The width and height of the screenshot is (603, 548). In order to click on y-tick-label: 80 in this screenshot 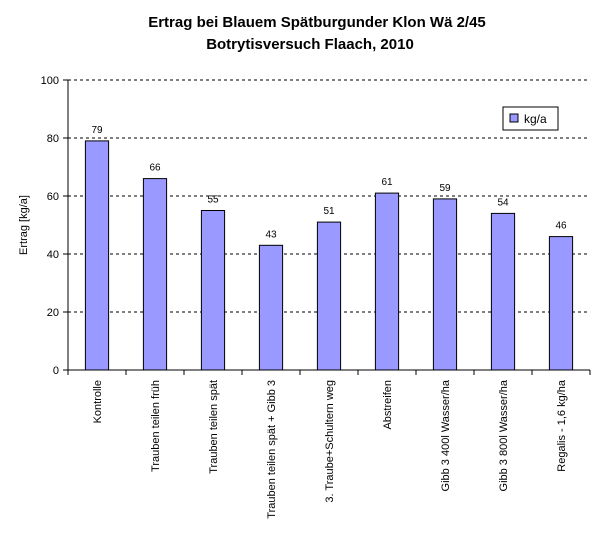, I will do `click(53, 139)`.